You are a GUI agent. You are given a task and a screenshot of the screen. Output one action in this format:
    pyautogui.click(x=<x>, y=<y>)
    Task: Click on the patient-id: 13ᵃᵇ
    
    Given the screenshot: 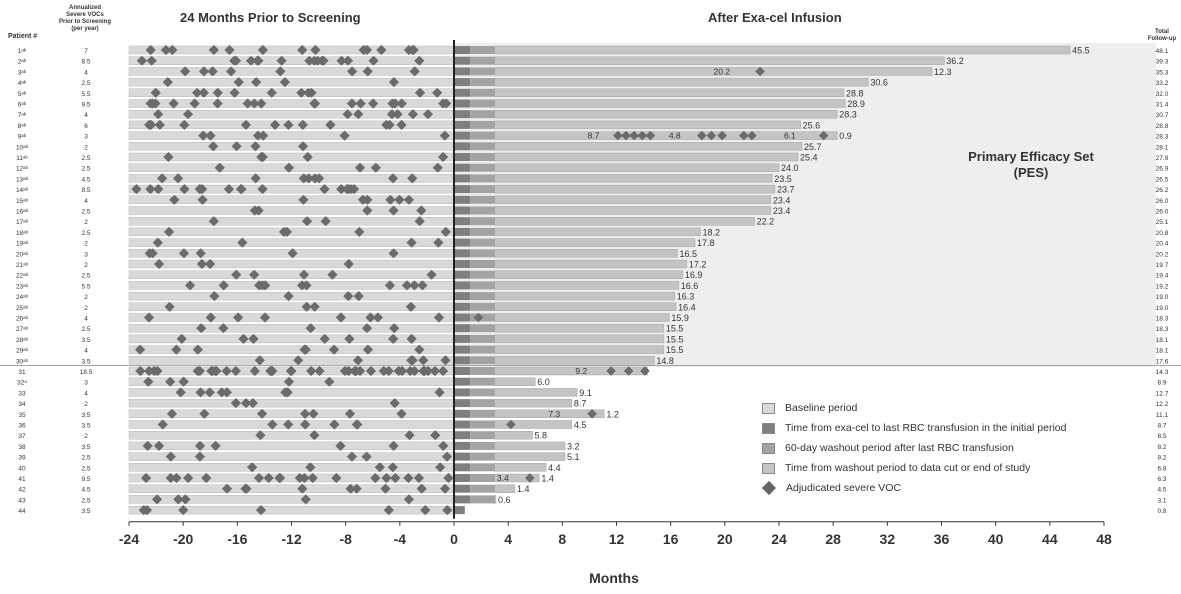 What is the action you would take?
    pyautogui.click(x=22, y=179)
    